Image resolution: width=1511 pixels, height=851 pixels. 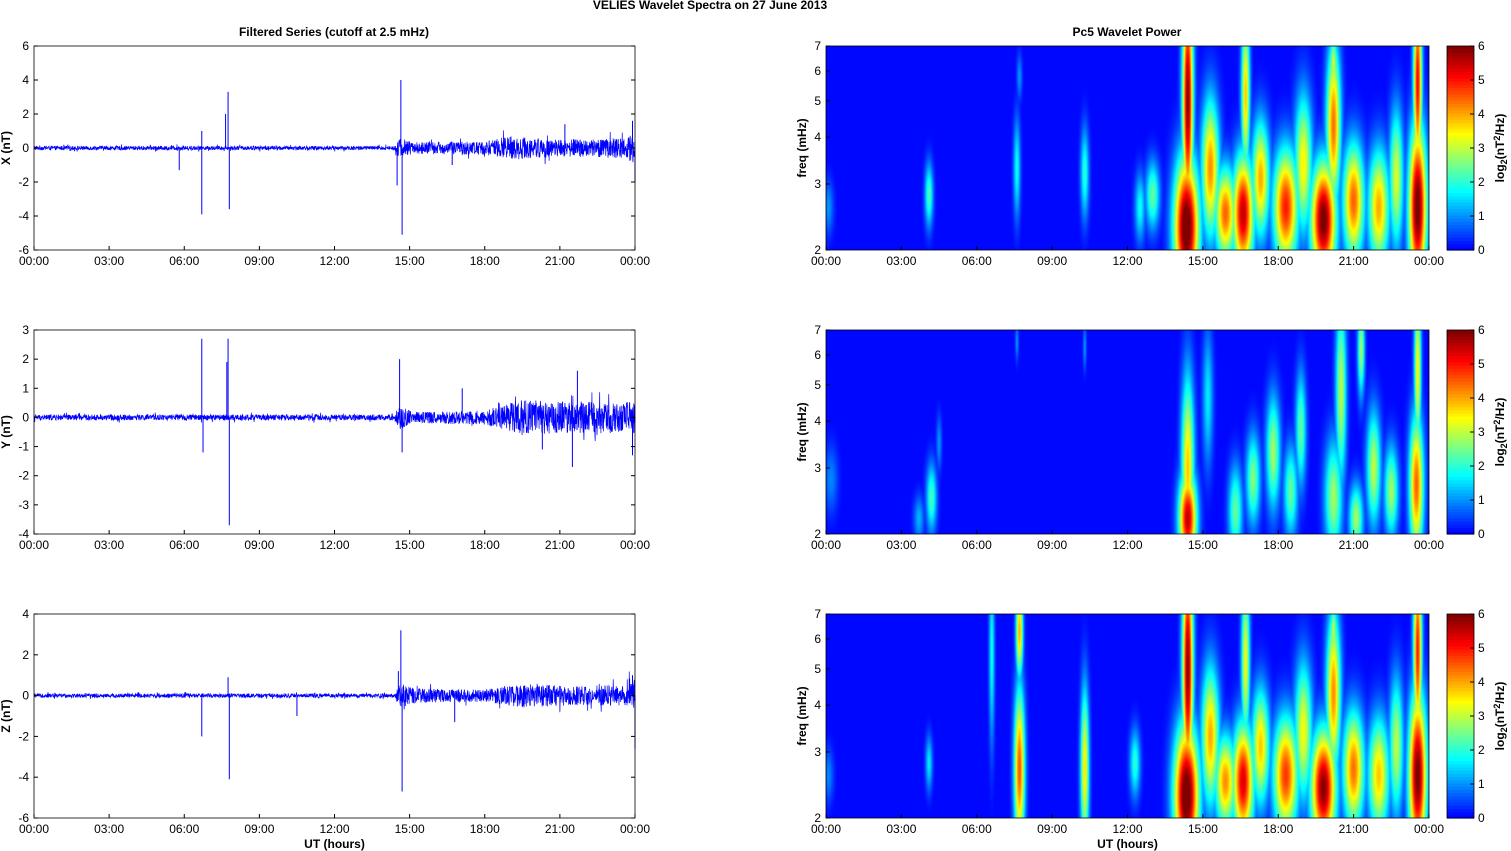 What do you see at coordinates (23, 476) in the screenshot?
I see `y-tick-label: -2` at bounding box center [23, 476].